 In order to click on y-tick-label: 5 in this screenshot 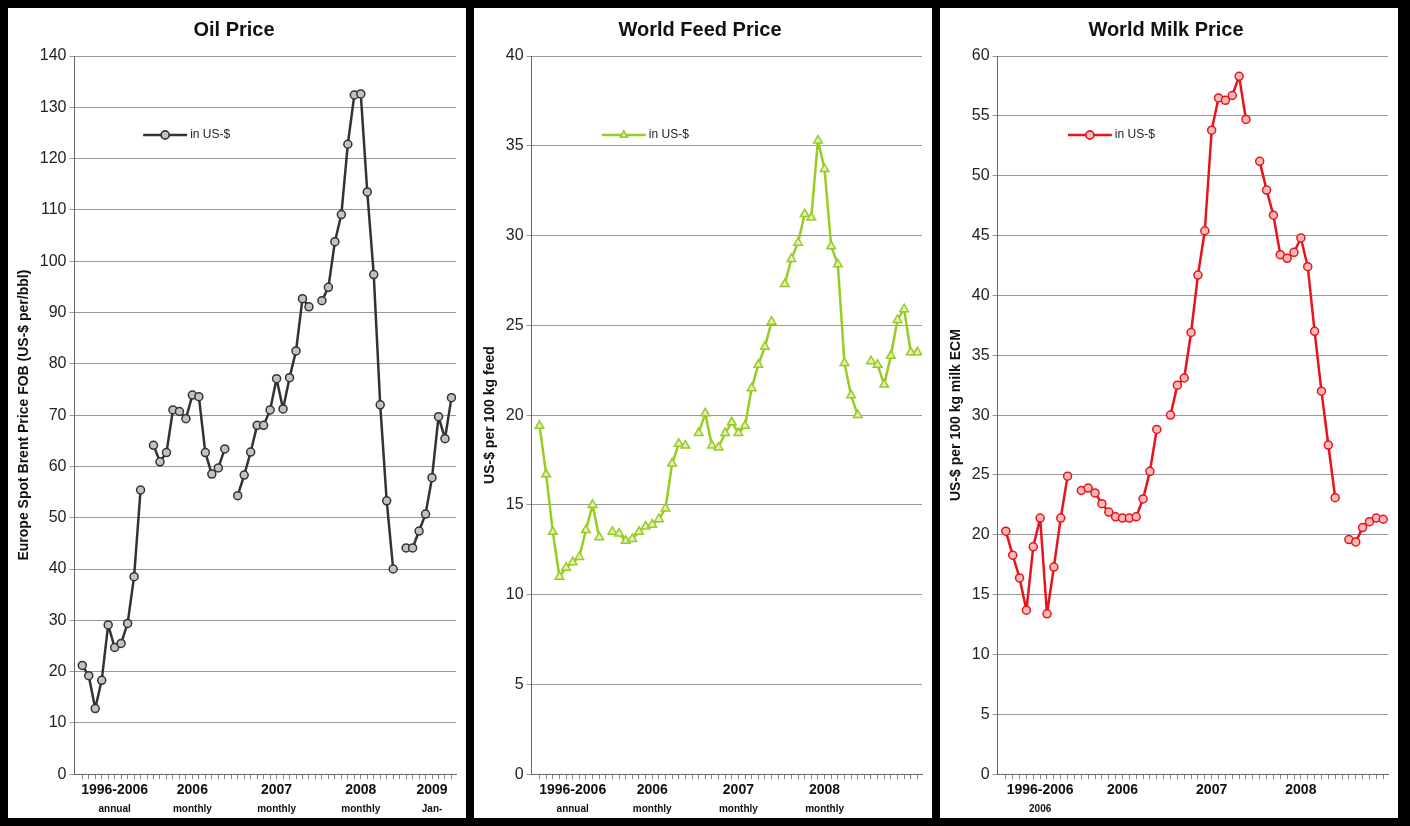, I will do `click(985, 713)`.